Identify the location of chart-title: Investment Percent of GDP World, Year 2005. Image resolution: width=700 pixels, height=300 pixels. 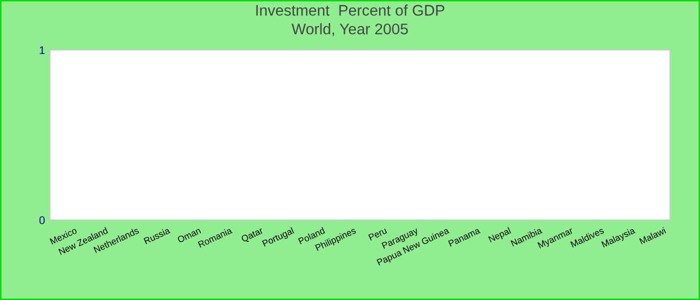
(350, 20).